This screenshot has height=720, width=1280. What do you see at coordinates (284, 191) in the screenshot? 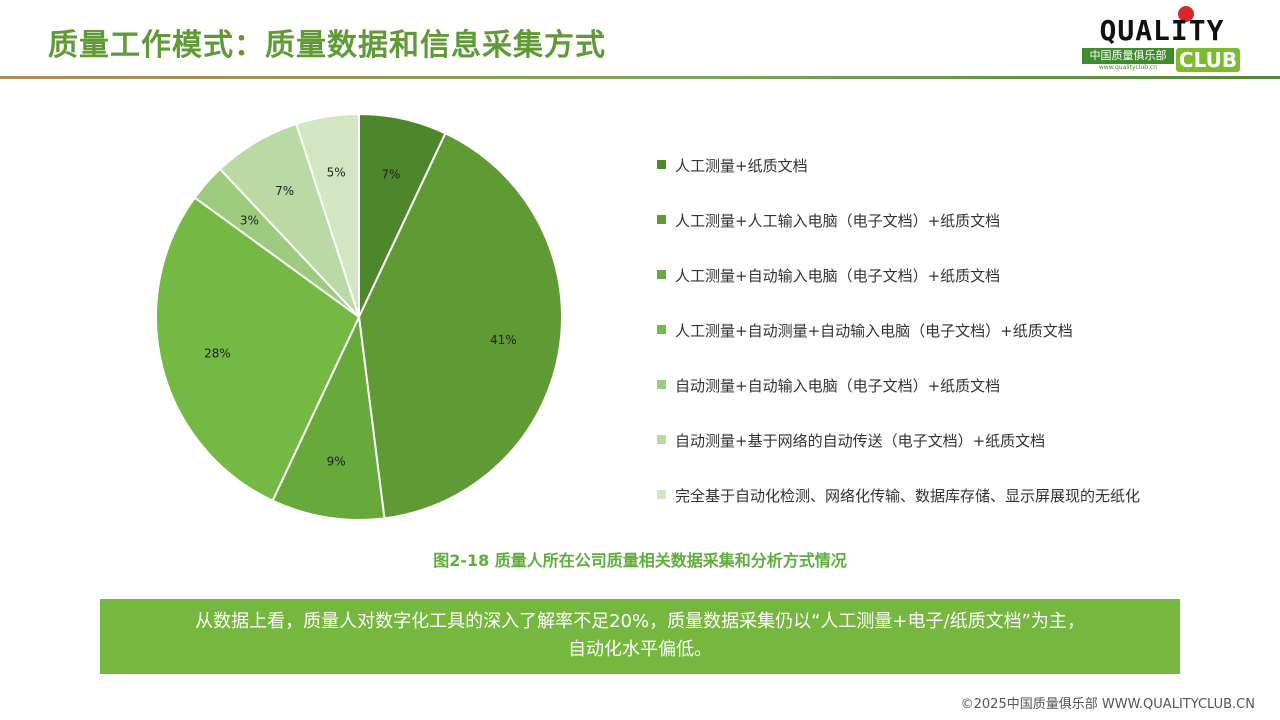
I see `pie-data-label-6: 7%` at bounding box center [284, 191].